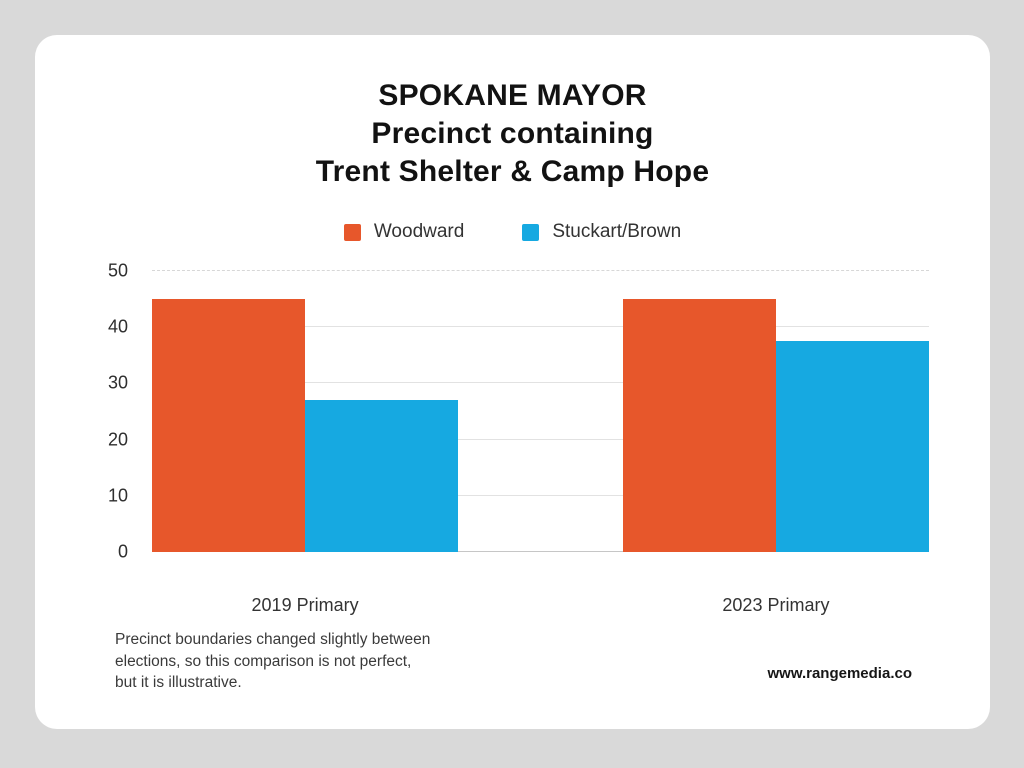 This screenshot has width=1024, height=768. I want to click on y-tick-20: 20, so click(117, 439).